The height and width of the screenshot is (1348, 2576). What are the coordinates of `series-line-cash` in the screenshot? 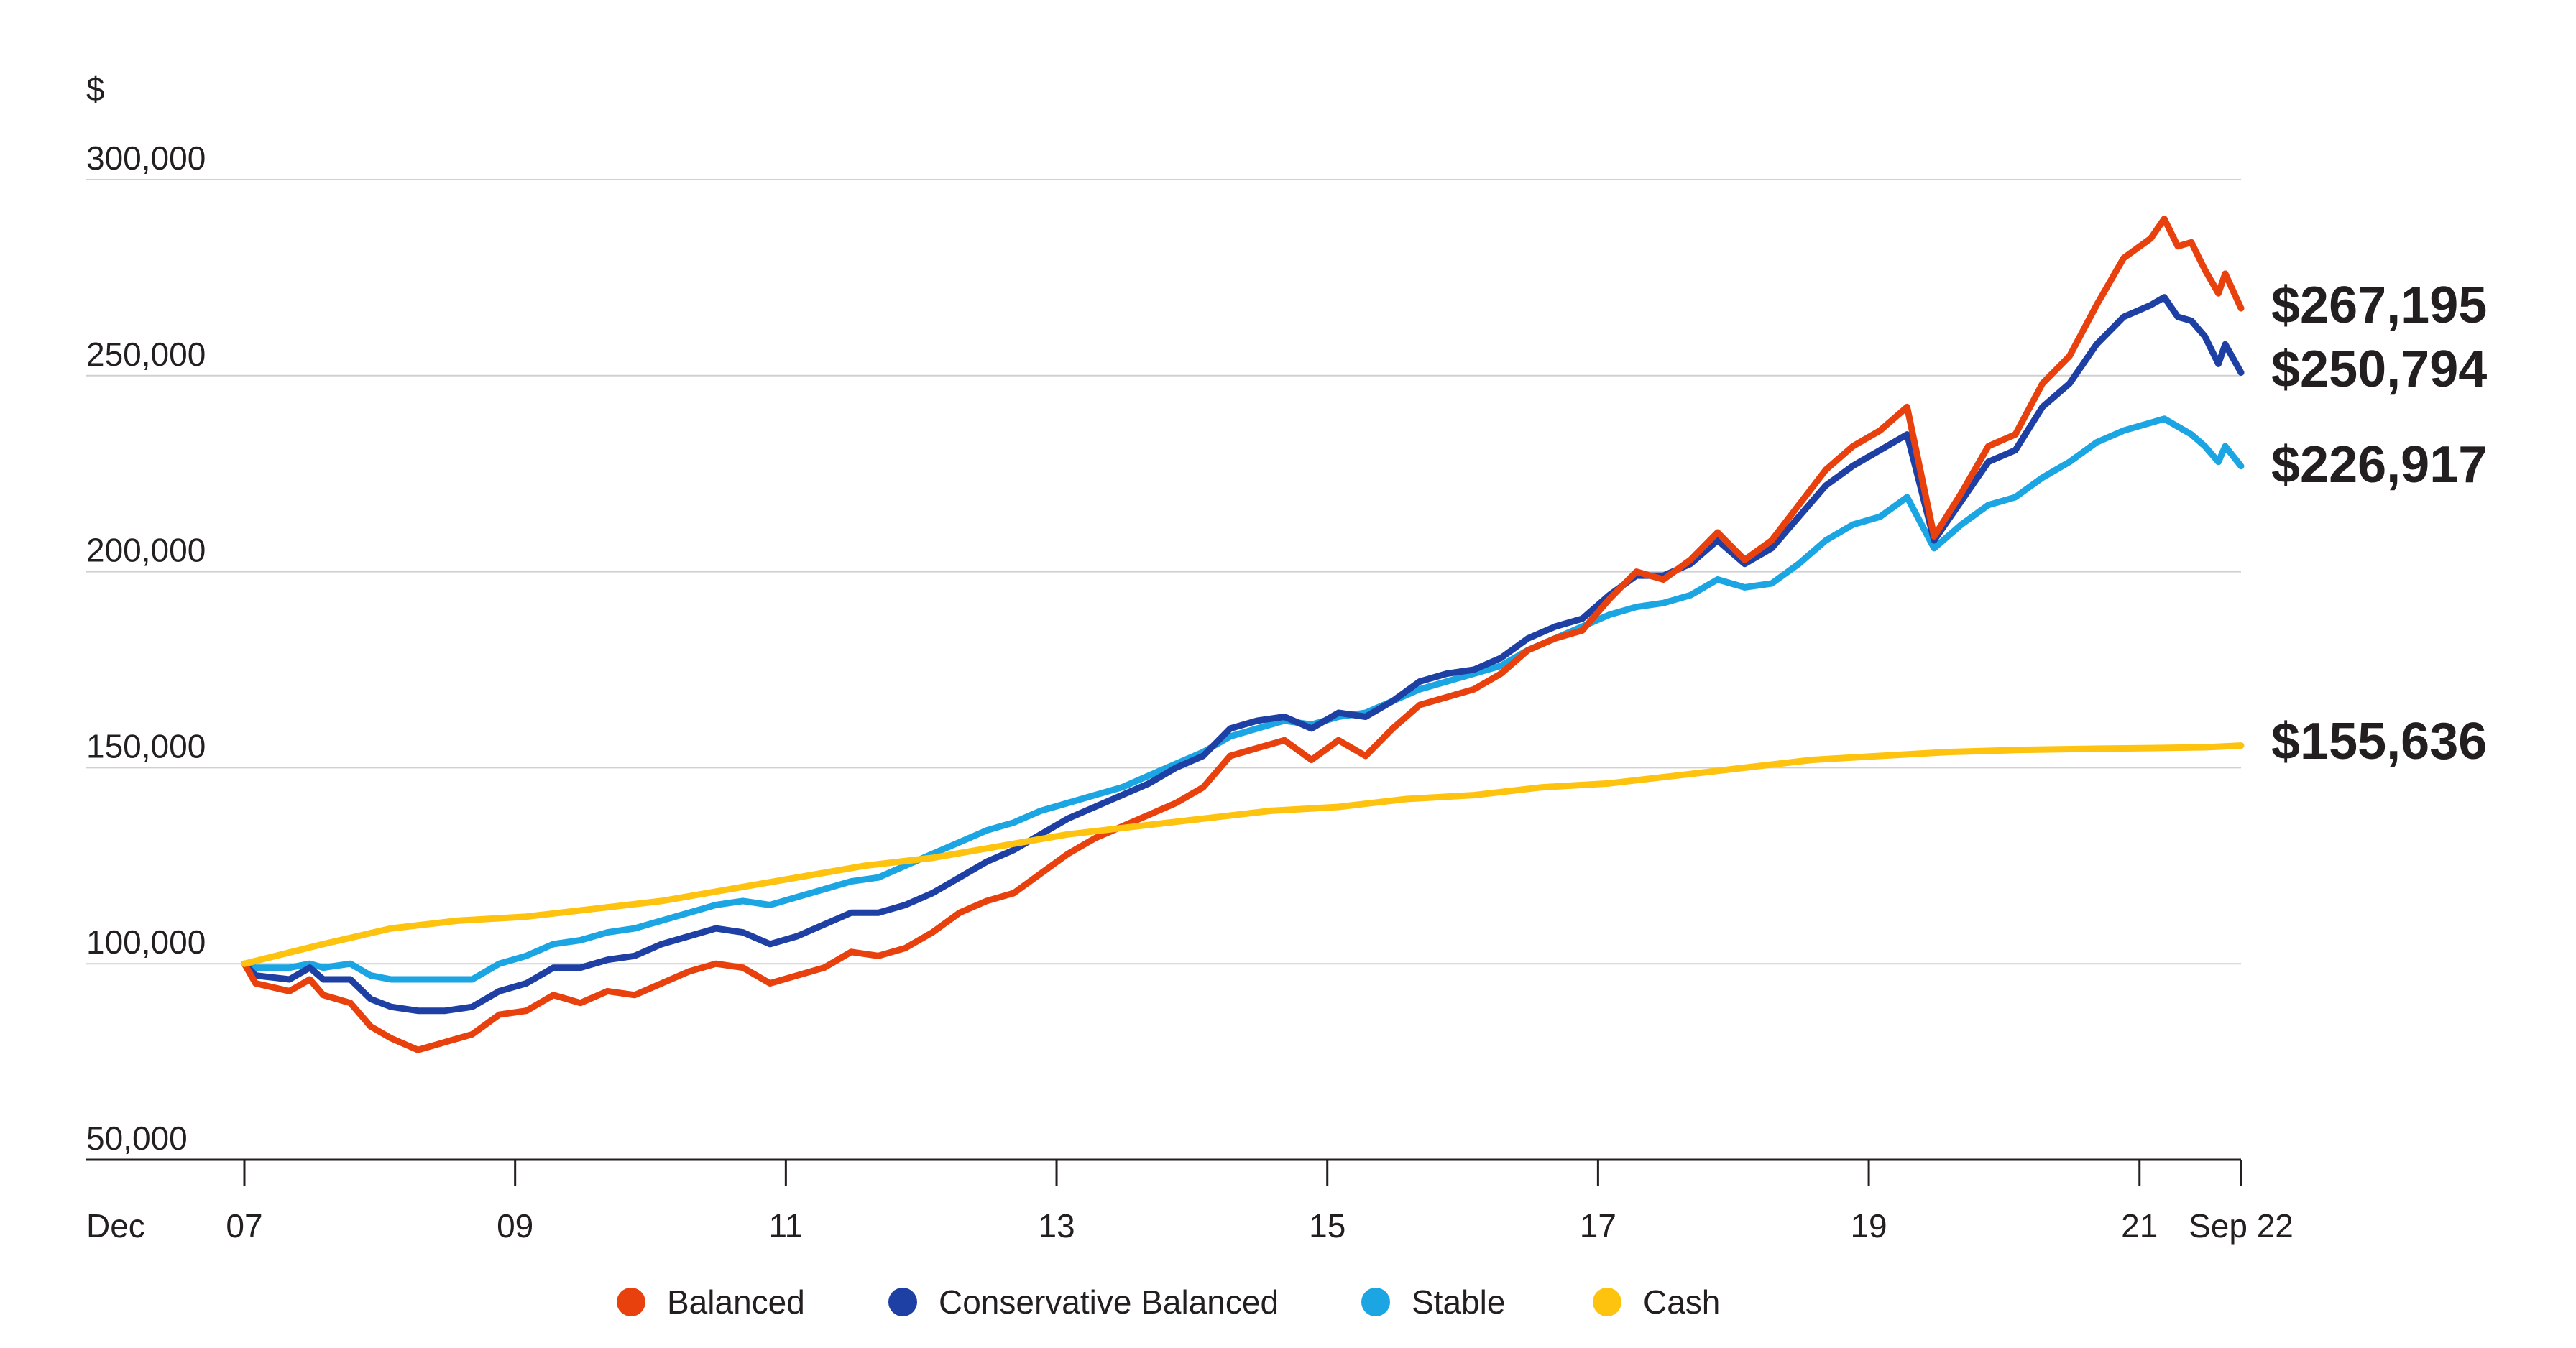 It's located at (1243, 855).